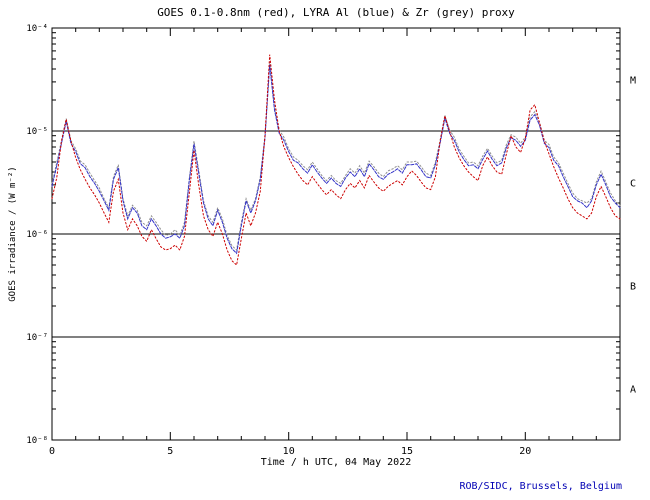  What do you see at coordinates (37, 29) in the screenshot?
I see `y-tick-label: 10⁻⁴` at bounding box center [37, 29].